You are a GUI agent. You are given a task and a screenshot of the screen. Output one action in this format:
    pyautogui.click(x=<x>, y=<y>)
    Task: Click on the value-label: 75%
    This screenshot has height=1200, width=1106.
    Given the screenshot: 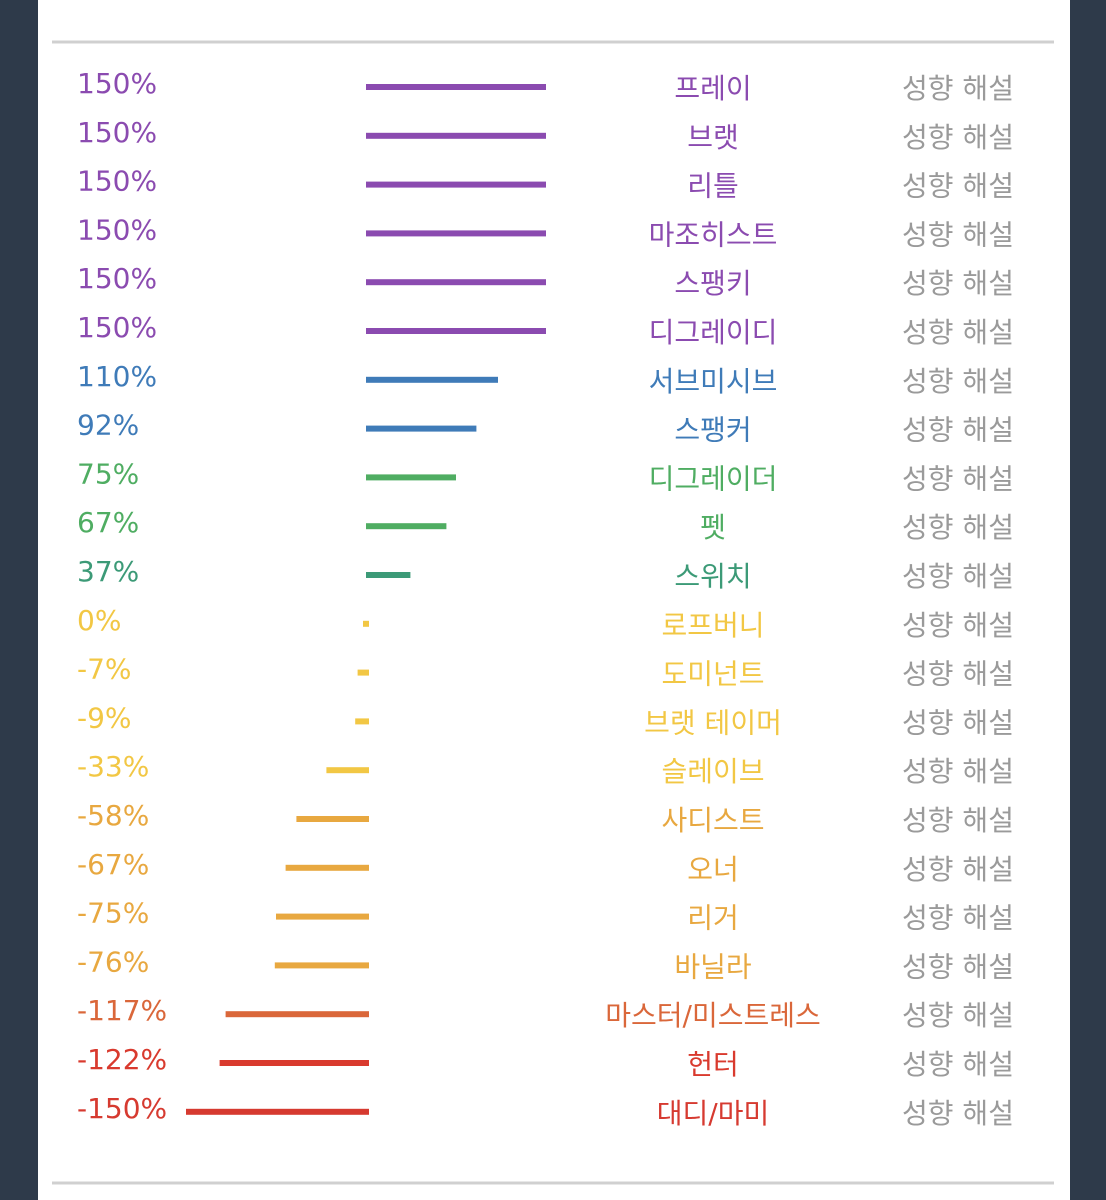 What is the action you would take?
    pyautogui.click(x=108, y=473)
    